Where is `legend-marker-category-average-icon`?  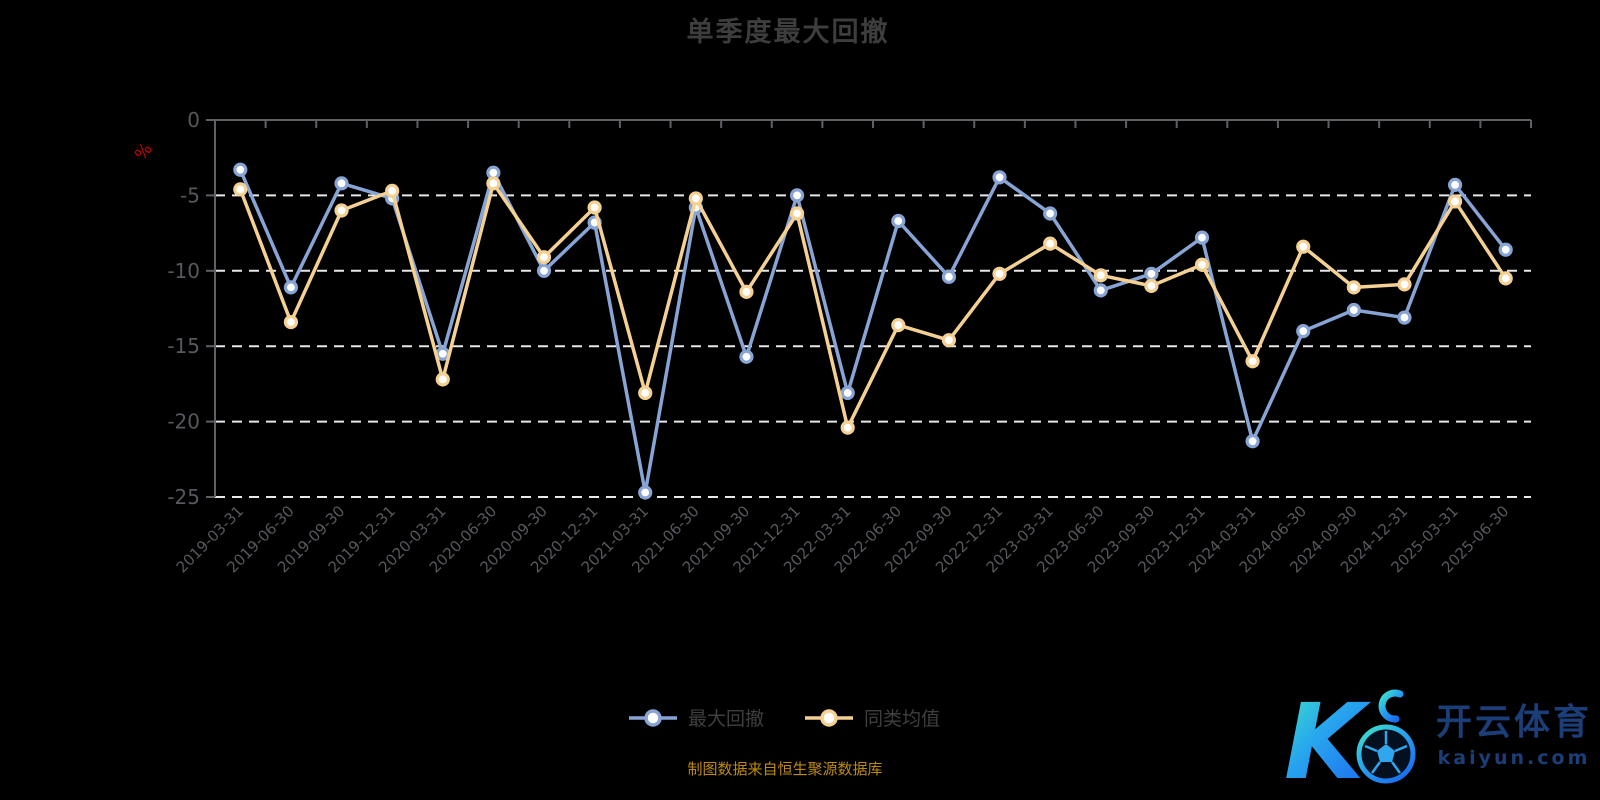 legend-marker-category-average-icon is located at coordinates (829, 717).